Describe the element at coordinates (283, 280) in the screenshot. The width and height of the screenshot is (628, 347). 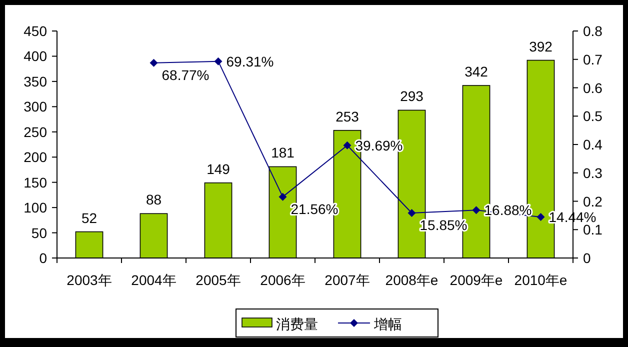
I see `x-tick-label: 2006年` at that location.